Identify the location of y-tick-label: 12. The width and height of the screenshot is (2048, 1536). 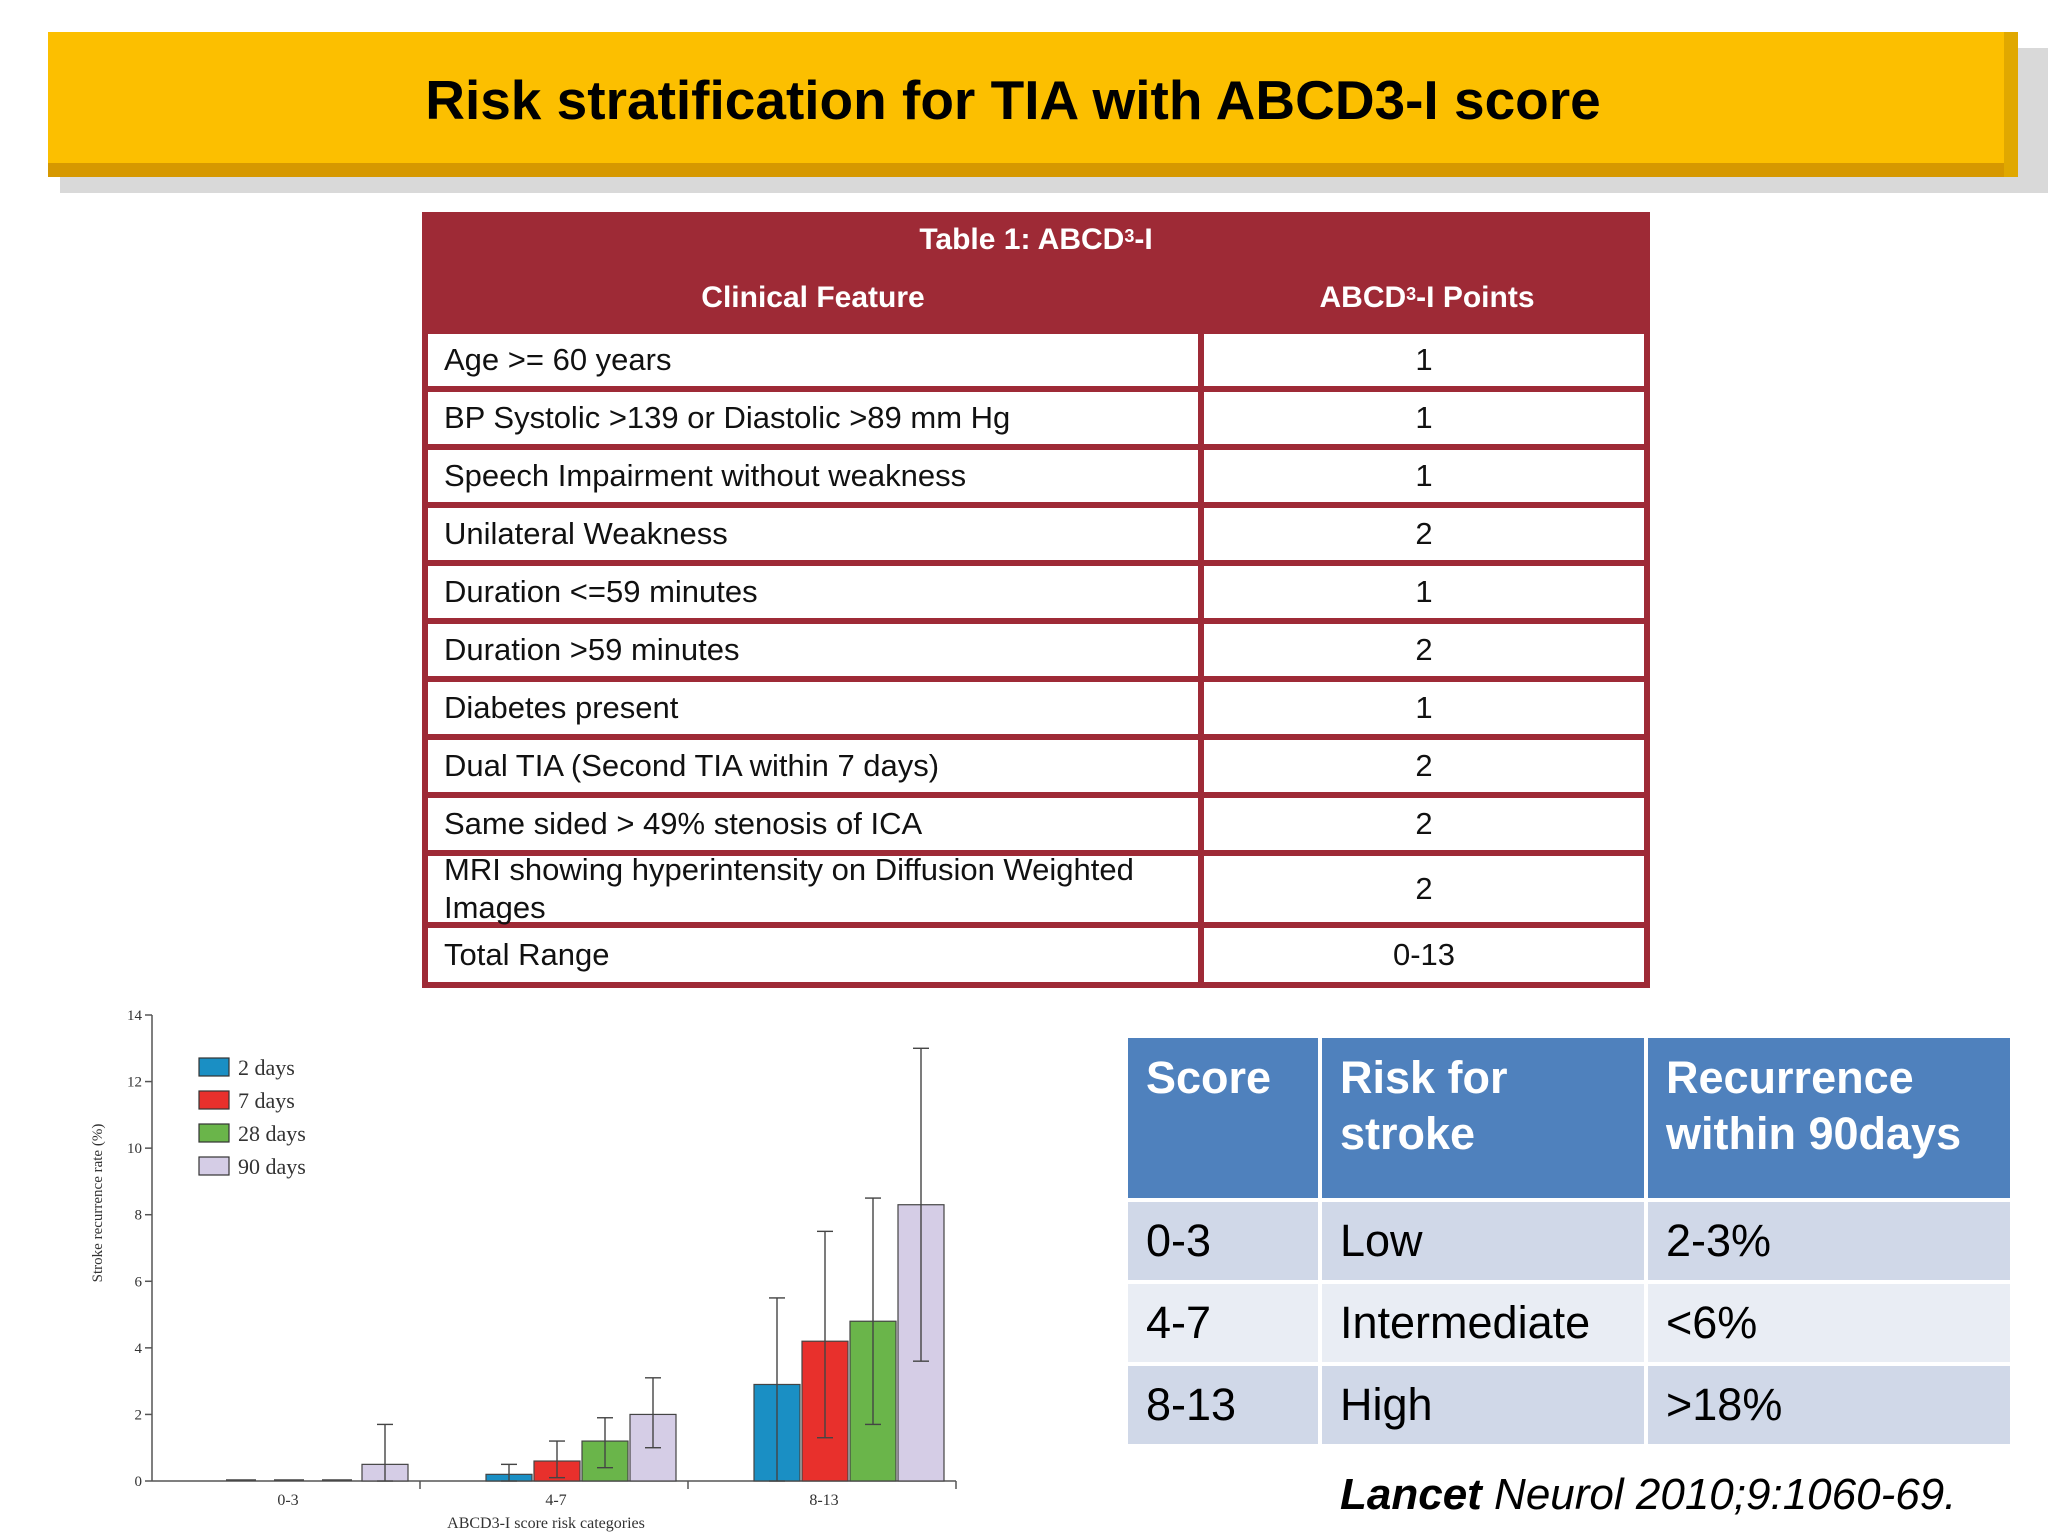
(134, 1083).